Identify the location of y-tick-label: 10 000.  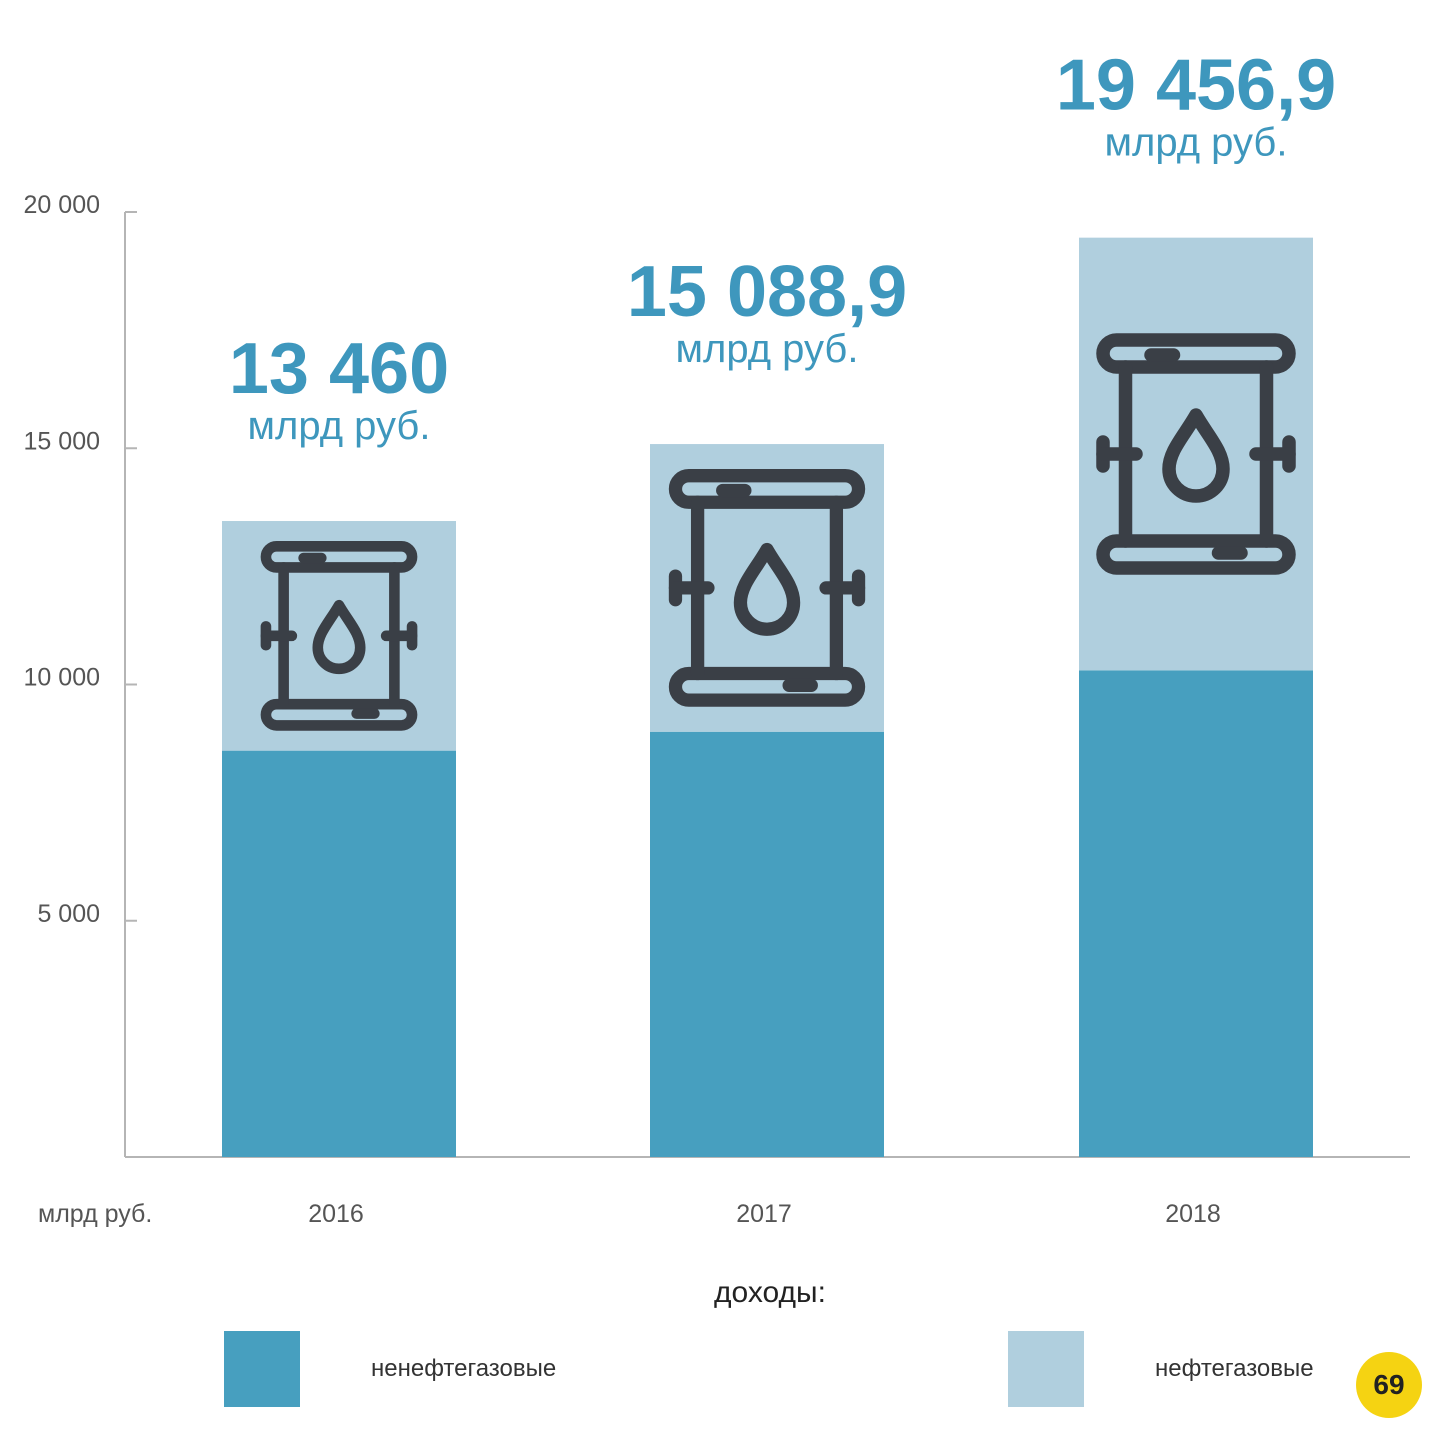
(62, 678).